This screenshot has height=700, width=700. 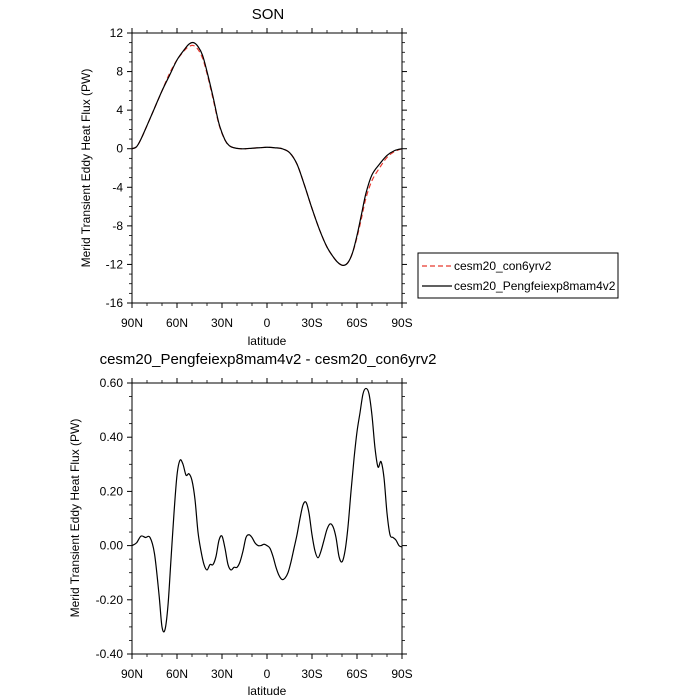 I want to click on y-tick-label: 0.60, so click(x=112, y=383).